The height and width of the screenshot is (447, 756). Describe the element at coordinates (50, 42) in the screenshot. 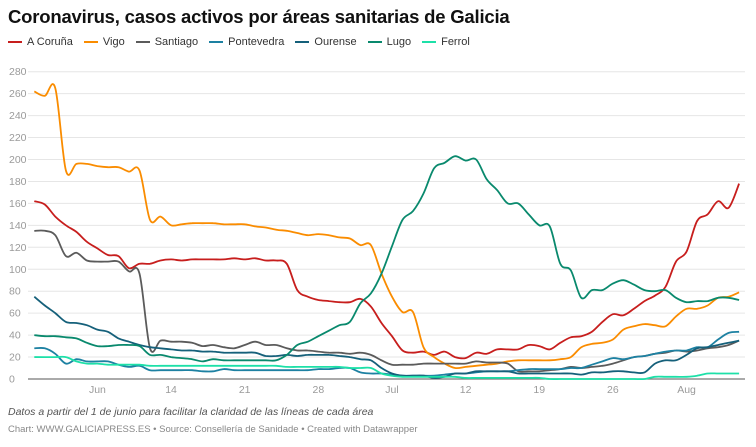

I see `legend-label: A Coruña` at that location.